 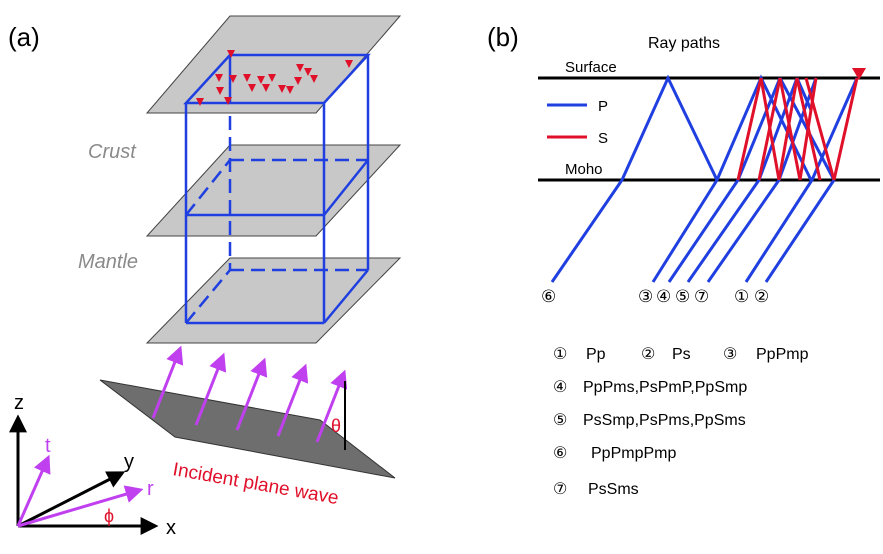 What do you see at coordinates (603, 138) in the screenshot?
I see `legend-s-label: S` at bounding box center [603, 138].